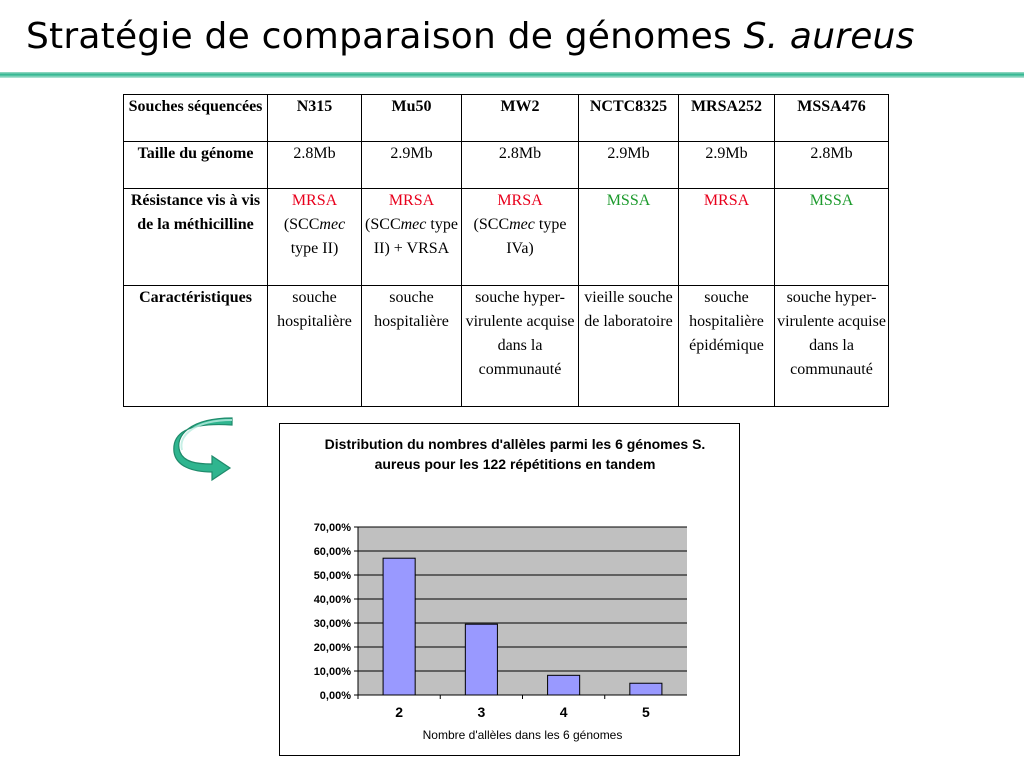 This screenshot has width=1024, height=768. Describe the element at coordinates (333, 648) in the screenshot. I see `y-tick-label: 20,00%` at that location.